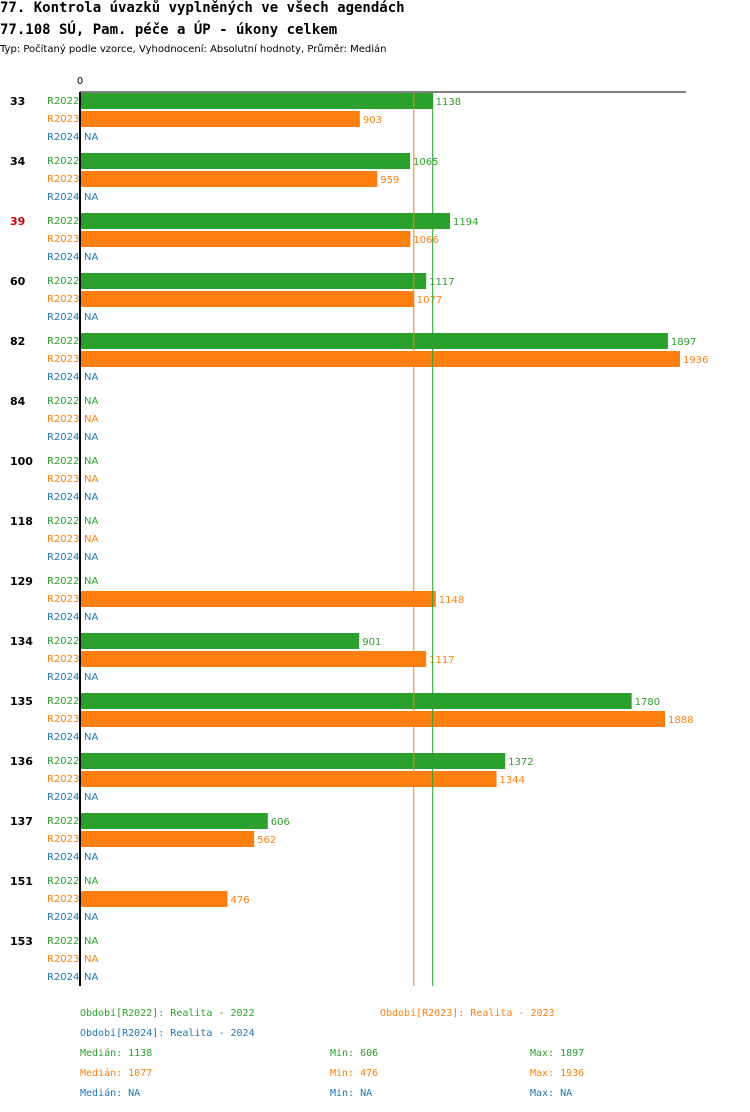 The width and height of the screenshot is (750, 1112). I want to click on data-label: 1372, so click(520, 762).